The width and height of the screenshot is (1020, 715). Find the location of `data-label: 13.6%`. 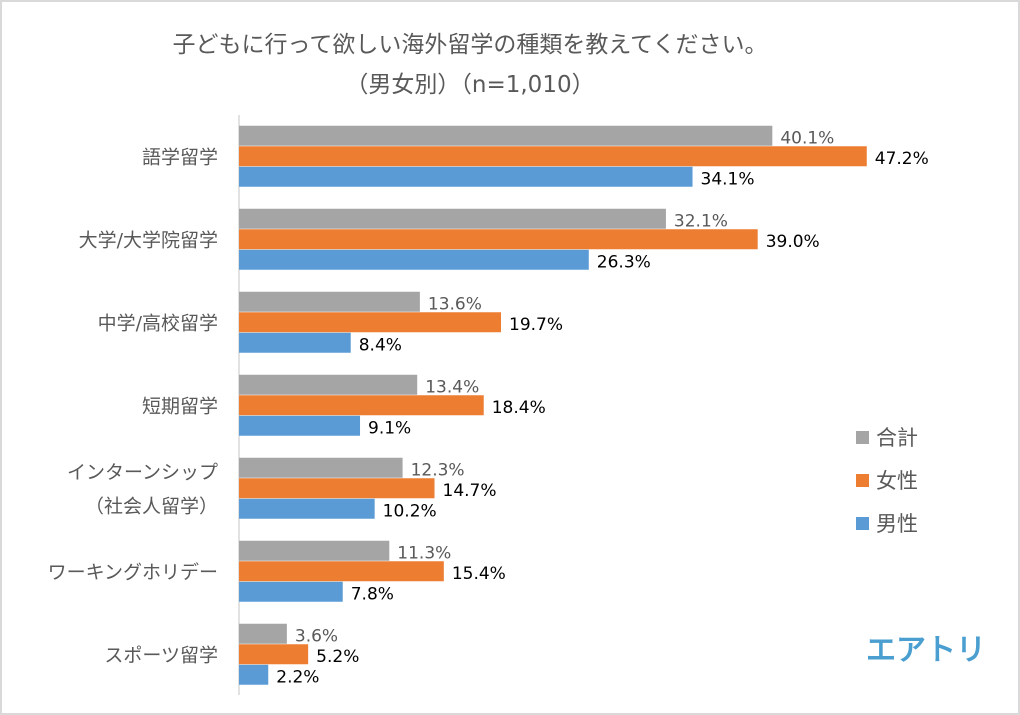

data-label: 13.6% is located at coordinates (455, 304).